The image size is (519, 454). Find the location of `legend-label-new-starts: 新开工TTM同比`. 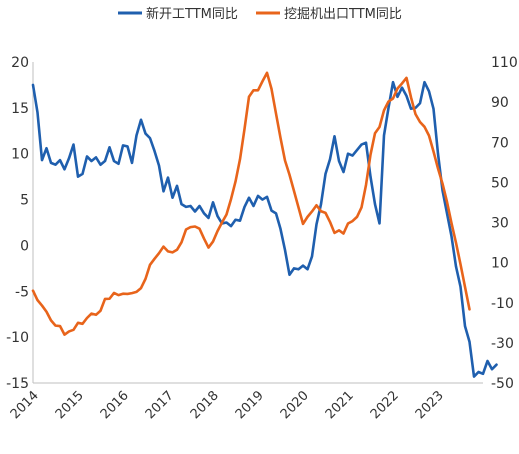

legend-label-new-starts: 新开工TTM同比 is located at coordinates (192, 14).